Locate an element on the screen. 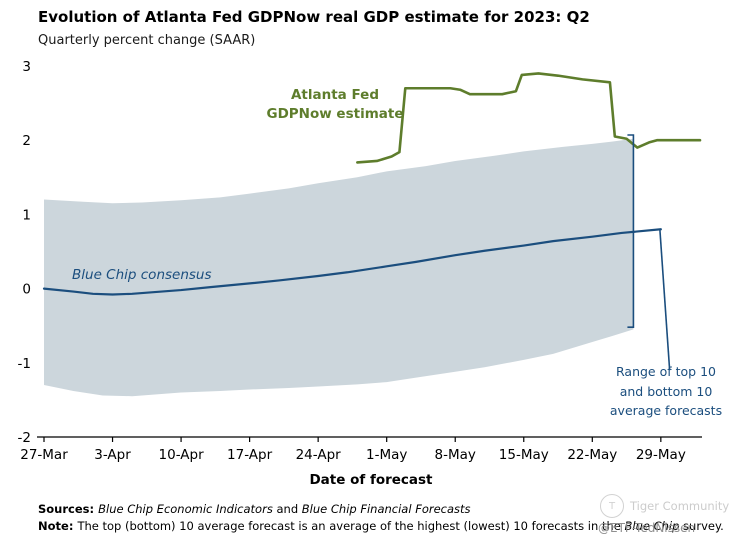 This screenshot has width=733, height=555. y-tick-label: 2 is located at coordinates (26, 141).